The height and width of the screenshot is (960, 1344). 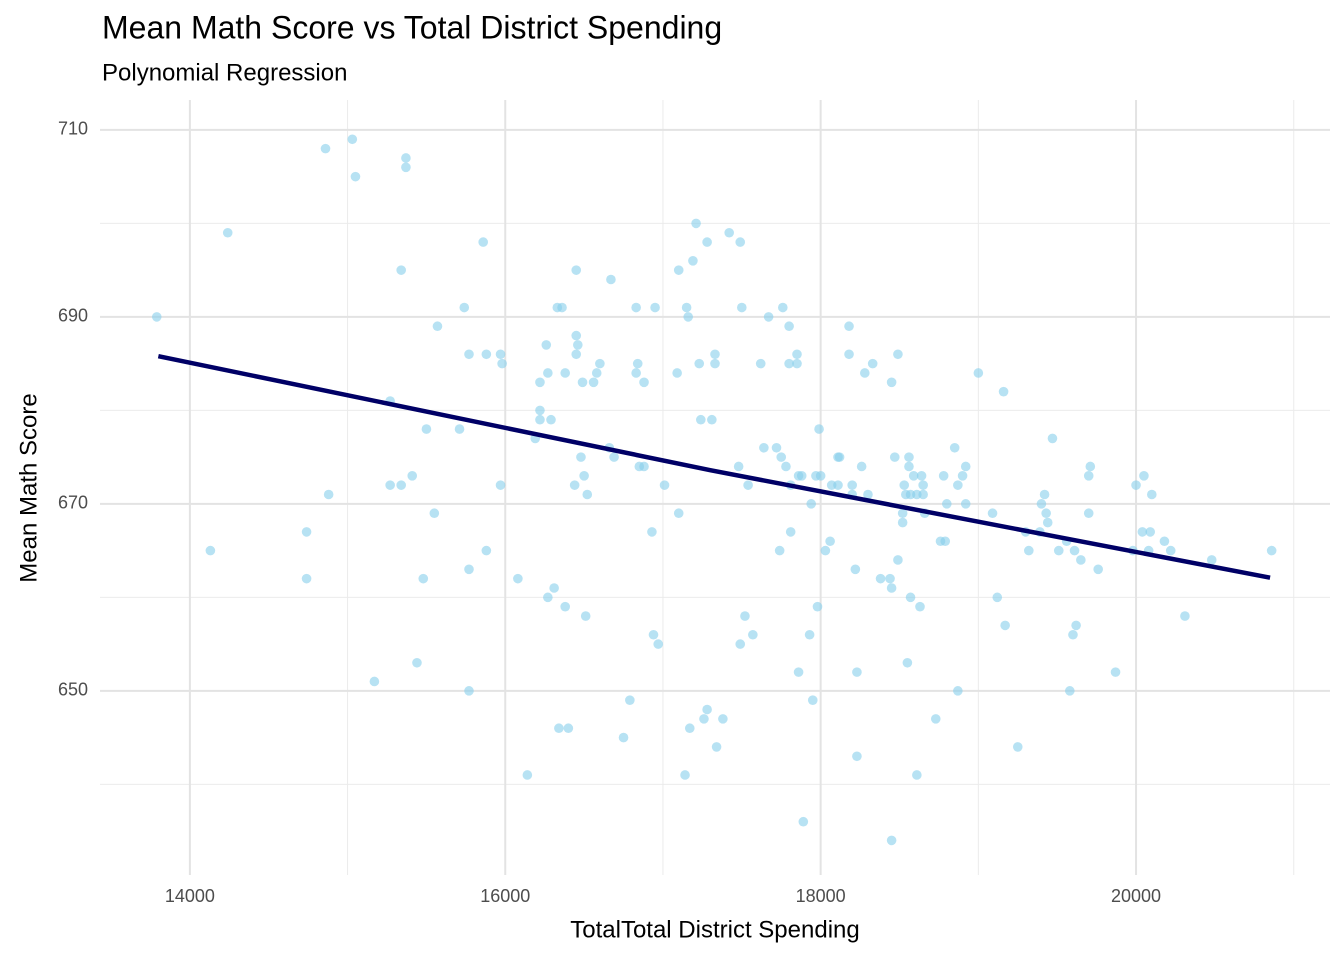 I want to click on chart-subtitle: Polynomial Regression, so click(x=224, y=72).